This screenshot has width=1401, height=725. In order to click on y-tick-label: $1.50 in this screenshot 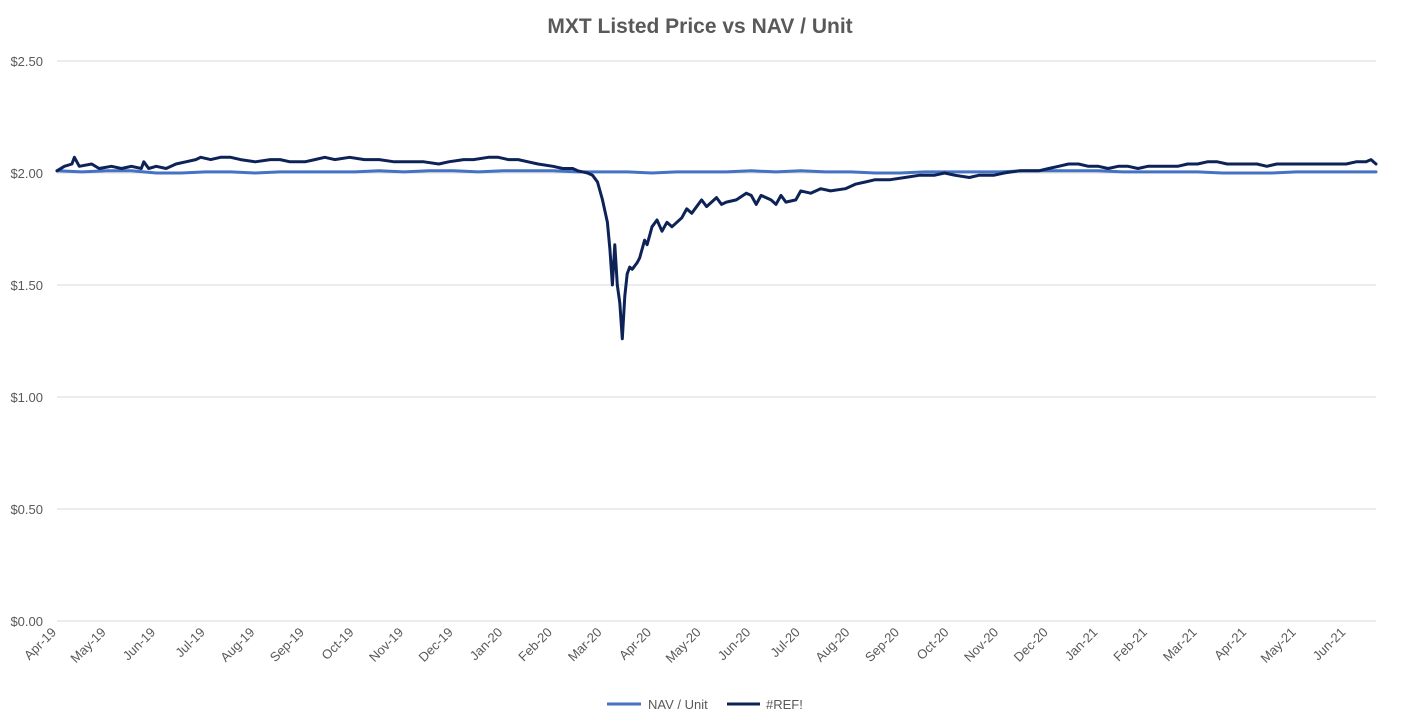, I will do `click(26, 285)`.